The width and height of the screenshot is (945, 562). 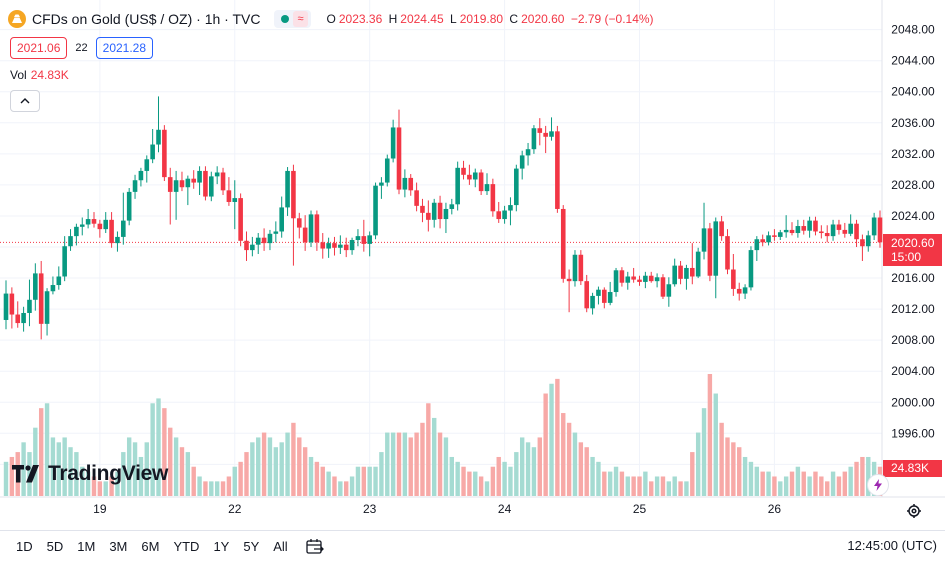 I want to click on range-button-1m: 1M, so click(x=86, y=546).